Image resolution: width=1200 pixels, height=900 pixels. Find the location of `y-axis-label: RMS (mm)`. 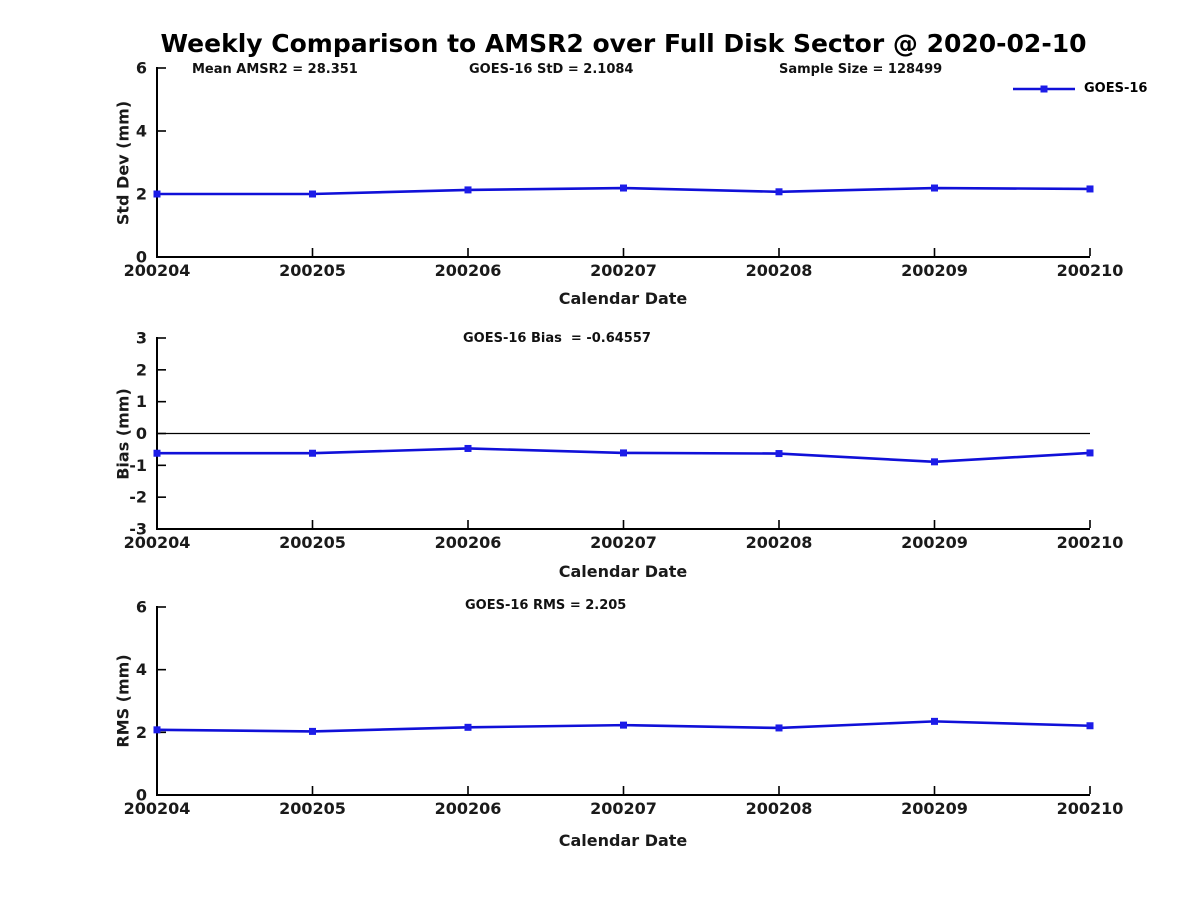

y-axis-label: RMS (mm) is located at coordinates (123, 701).